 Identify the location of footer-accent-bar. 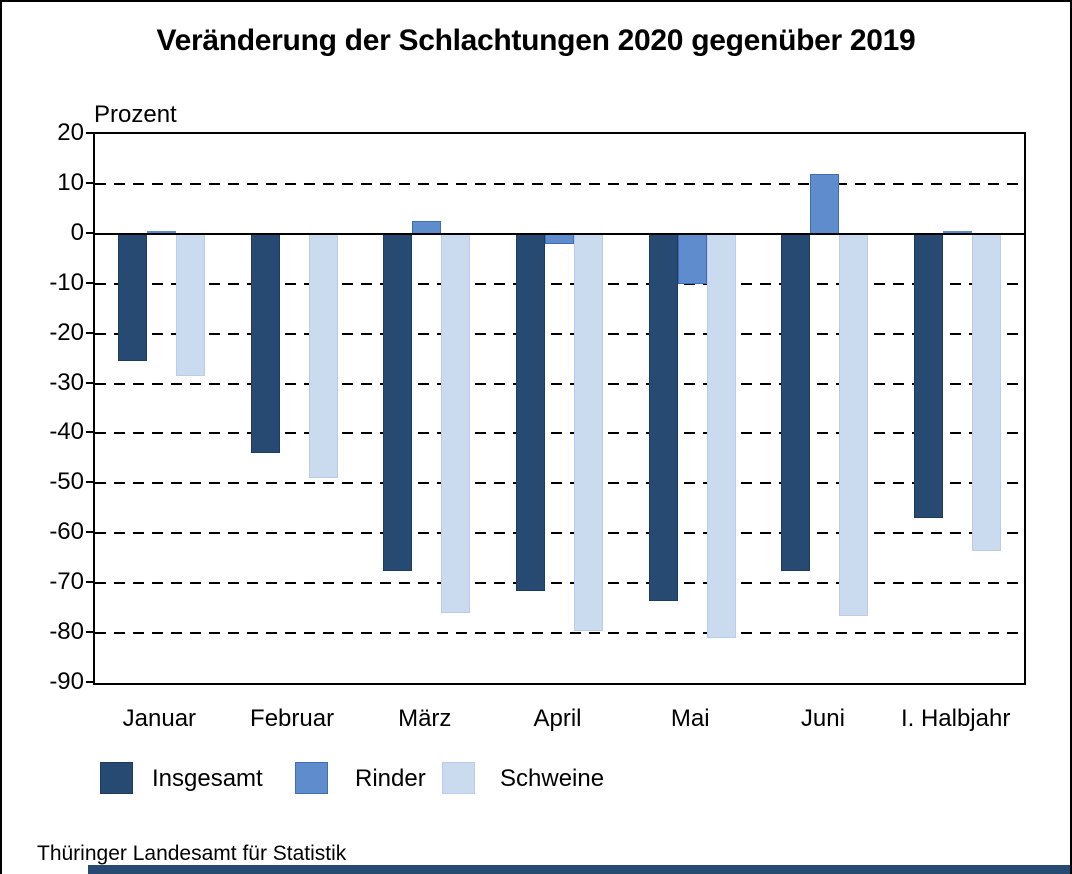
(579, 869).